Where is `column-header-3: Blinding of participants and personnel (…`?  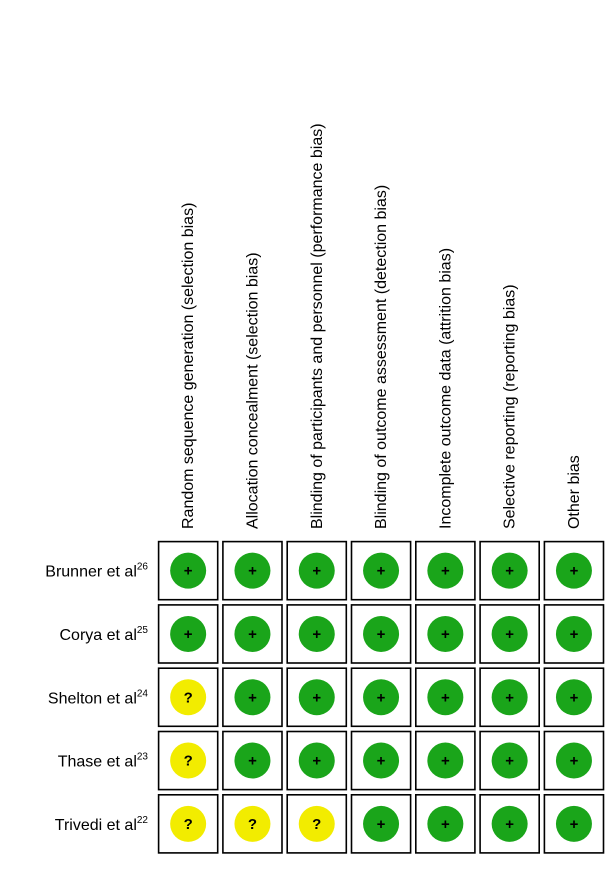
column-header-3: Blinding of participants and personnel (… is located at coordinates (317, 326).